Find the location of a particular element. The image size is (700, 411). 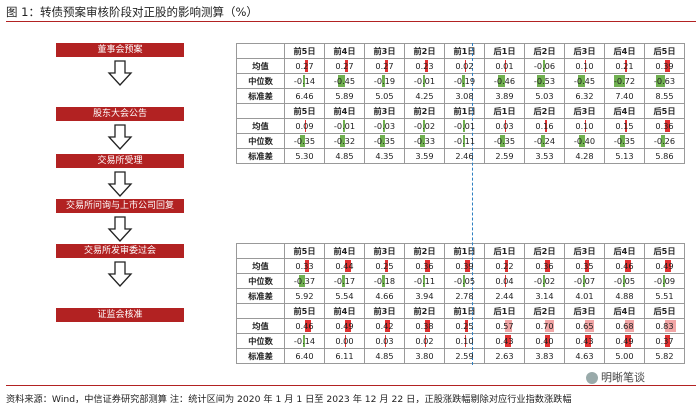

table-cell: 3.14 is located at coordinates (544, 296).